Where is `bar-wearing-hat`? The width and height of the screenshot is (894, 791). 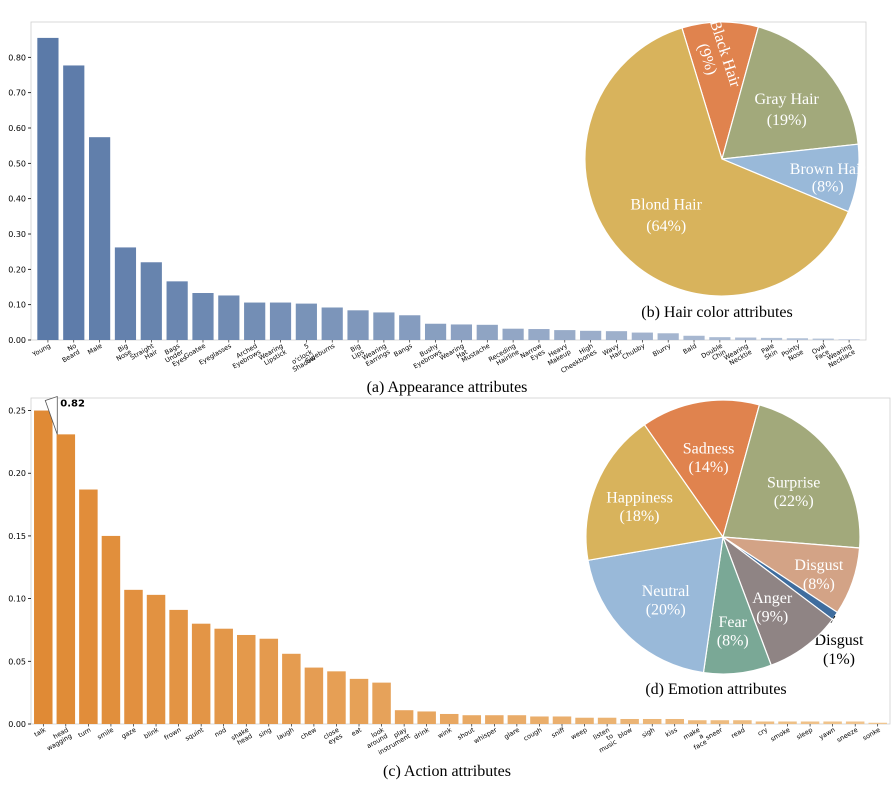
bar-wearing-hat is located at coordinates (461, 332).